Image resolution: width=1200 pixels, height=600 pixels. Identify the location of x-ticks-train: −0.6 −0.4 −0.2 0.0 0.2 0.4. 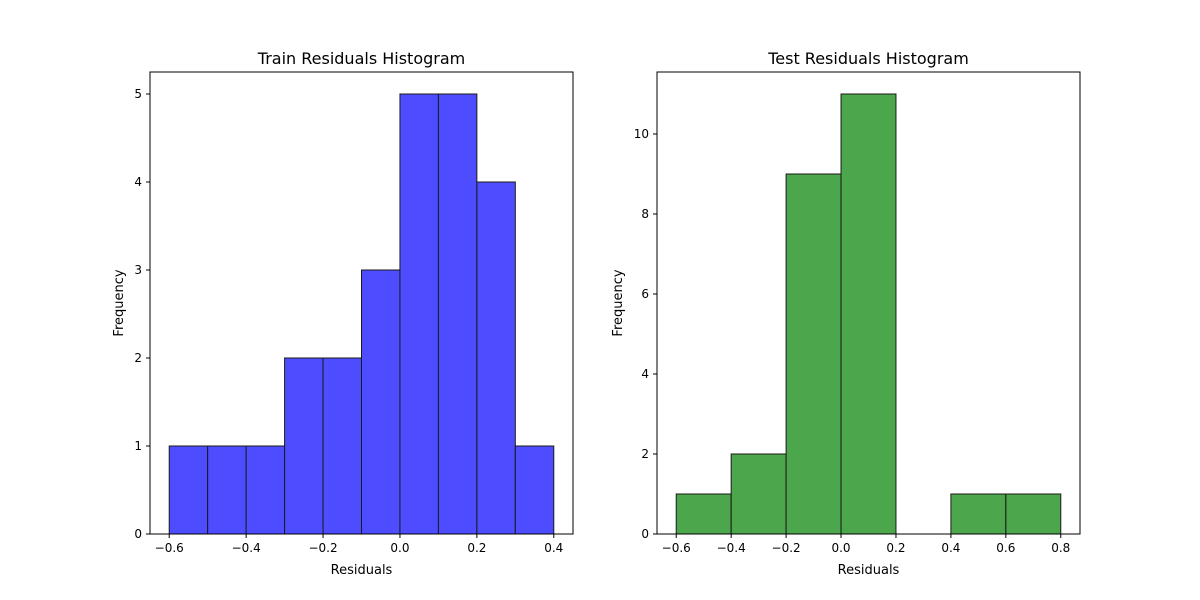
(359, 544).